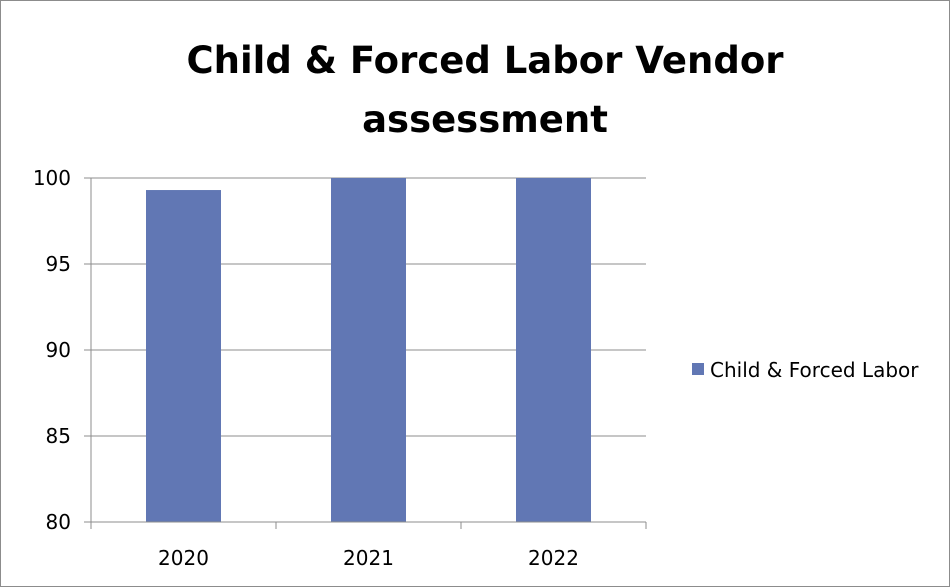  I want to click on bar-2021, so click(368, 350).